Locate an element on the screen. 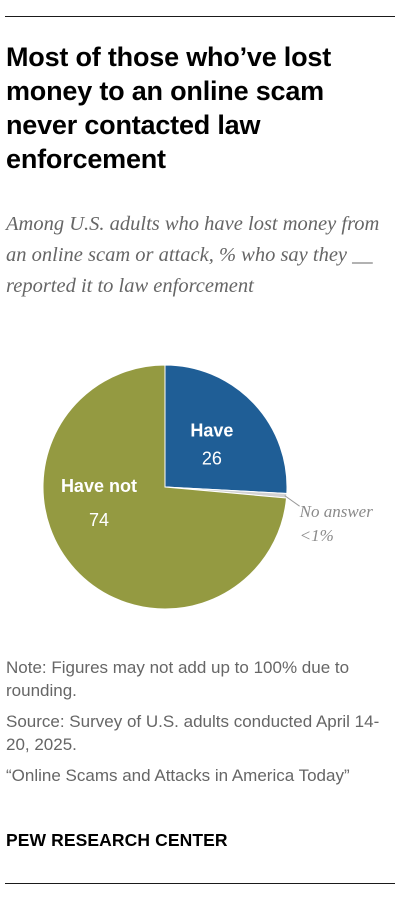  slice-value-have: 26 is located at coordinates (212, 459).